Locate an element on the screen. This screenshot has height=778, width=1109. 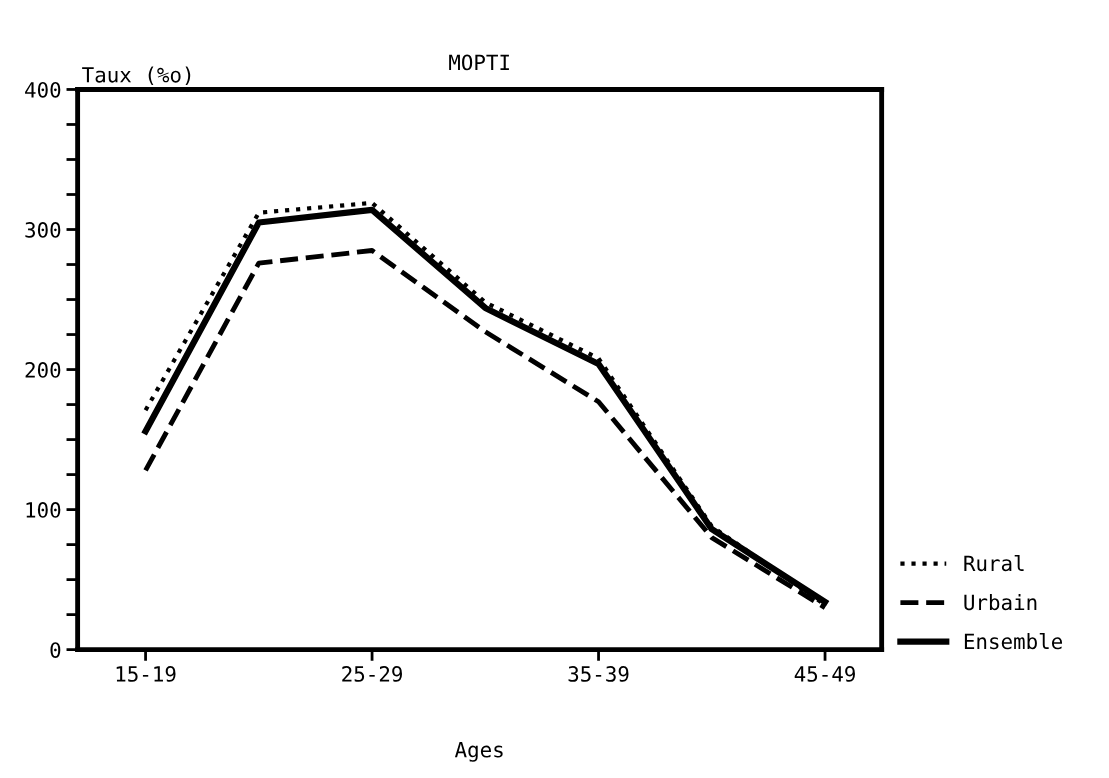
x-tick-label: 45-49 is located at coordinates (824, 674).